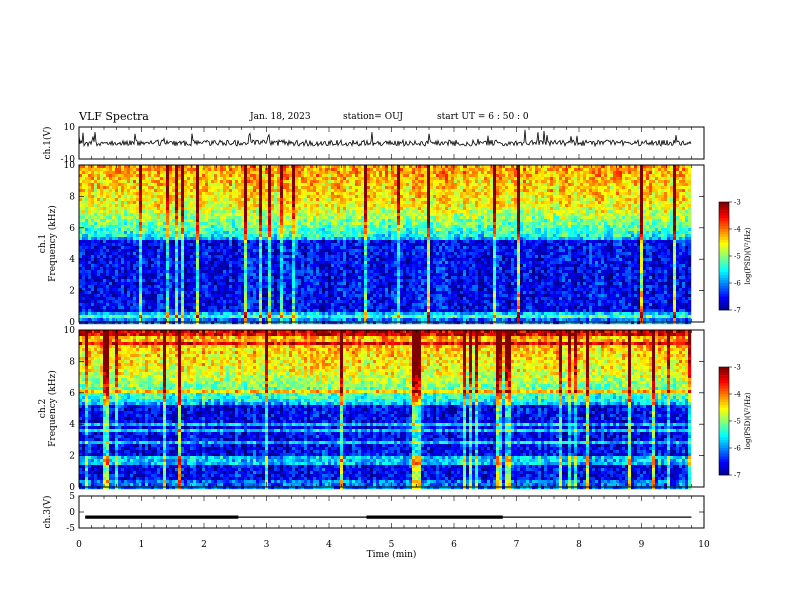 The height and width of the screenshot is (612, 792). Describe the element at coordinates (70, 331) in the screenshot. I see `spectrogram-2-ytick-label: 10` at that location.